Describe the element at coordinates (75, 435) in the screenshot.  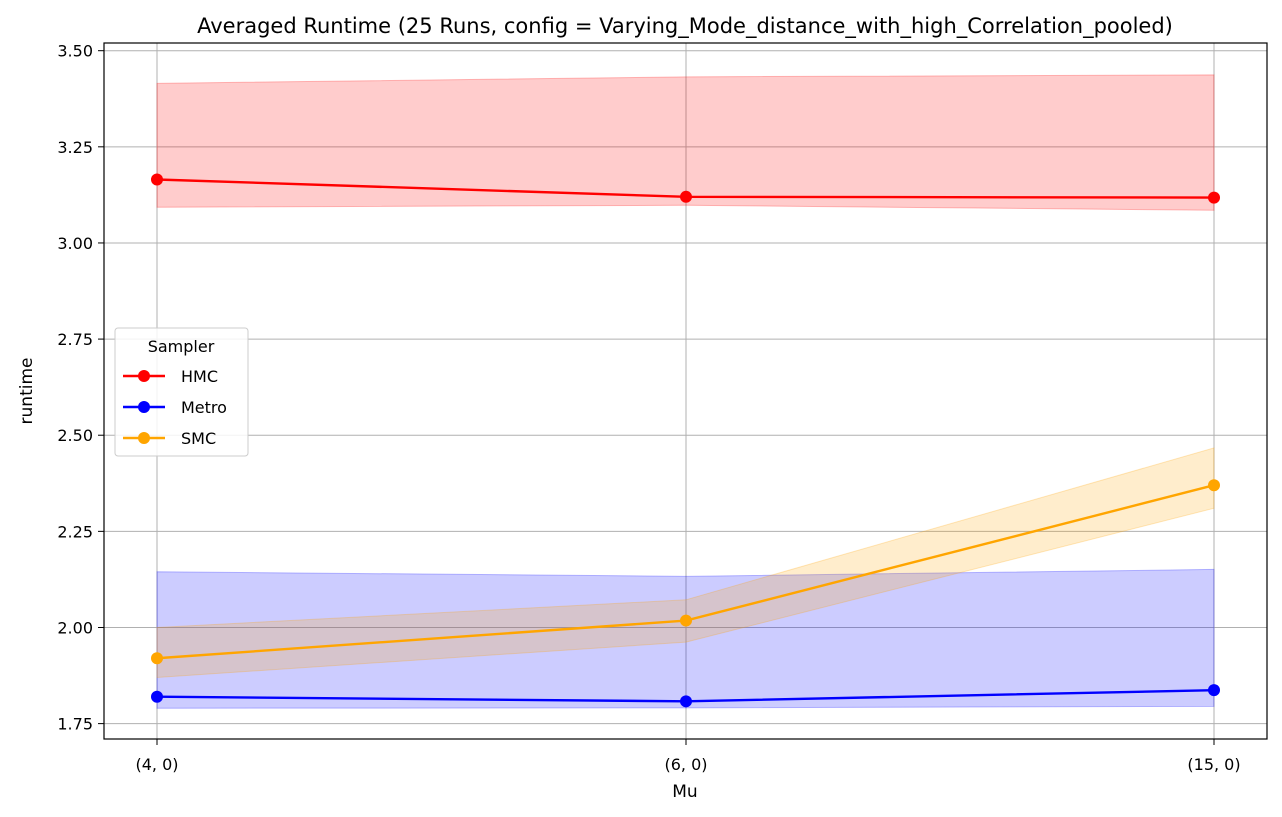
I see `y-tick-label: 2.50` at that location.